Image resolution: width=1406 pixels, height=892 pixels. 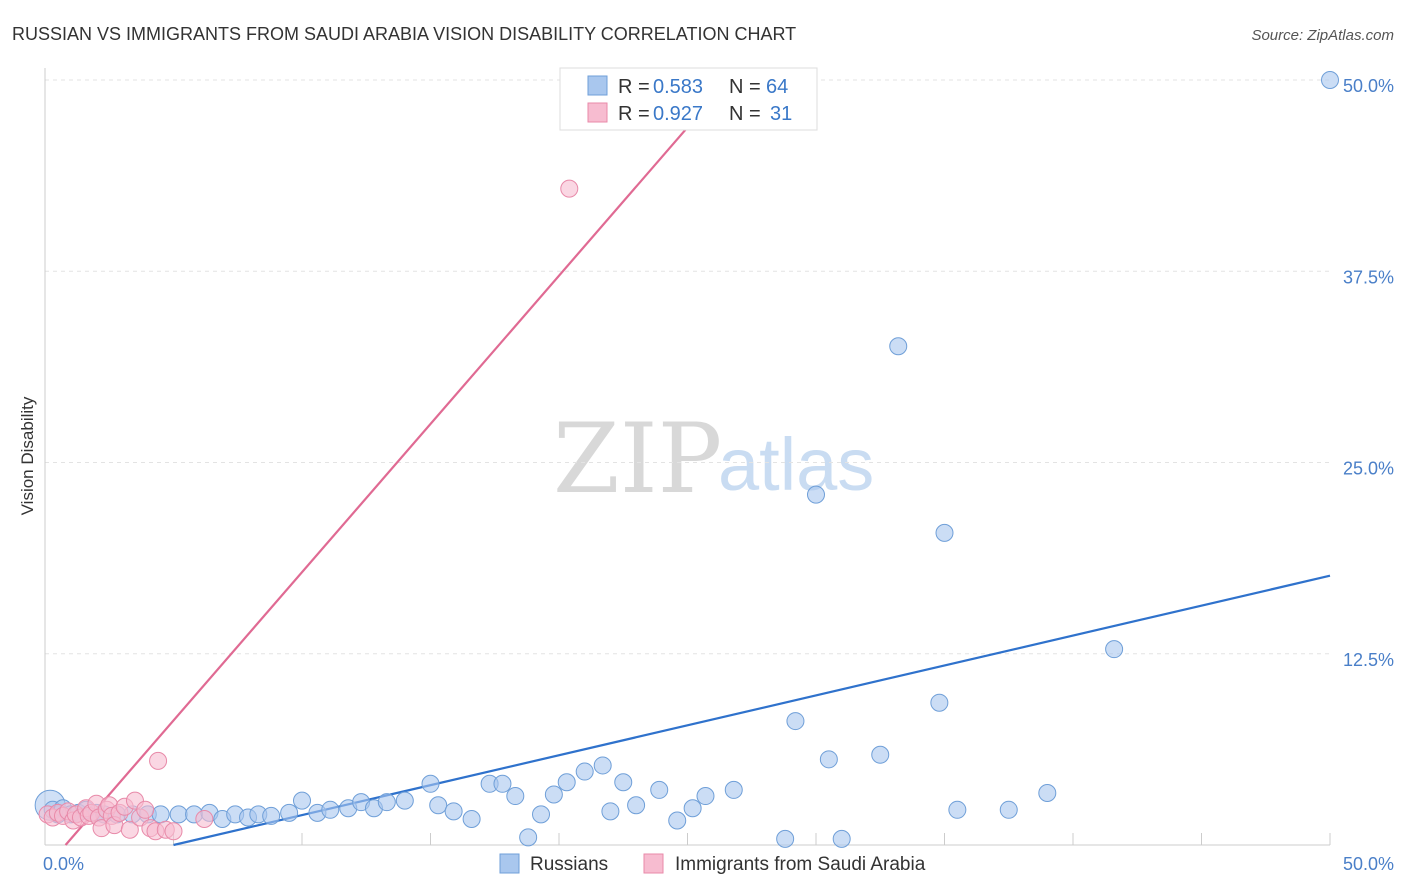 I want to click on bottom-legend-swatch-saudi, so click(x=653, y=863).